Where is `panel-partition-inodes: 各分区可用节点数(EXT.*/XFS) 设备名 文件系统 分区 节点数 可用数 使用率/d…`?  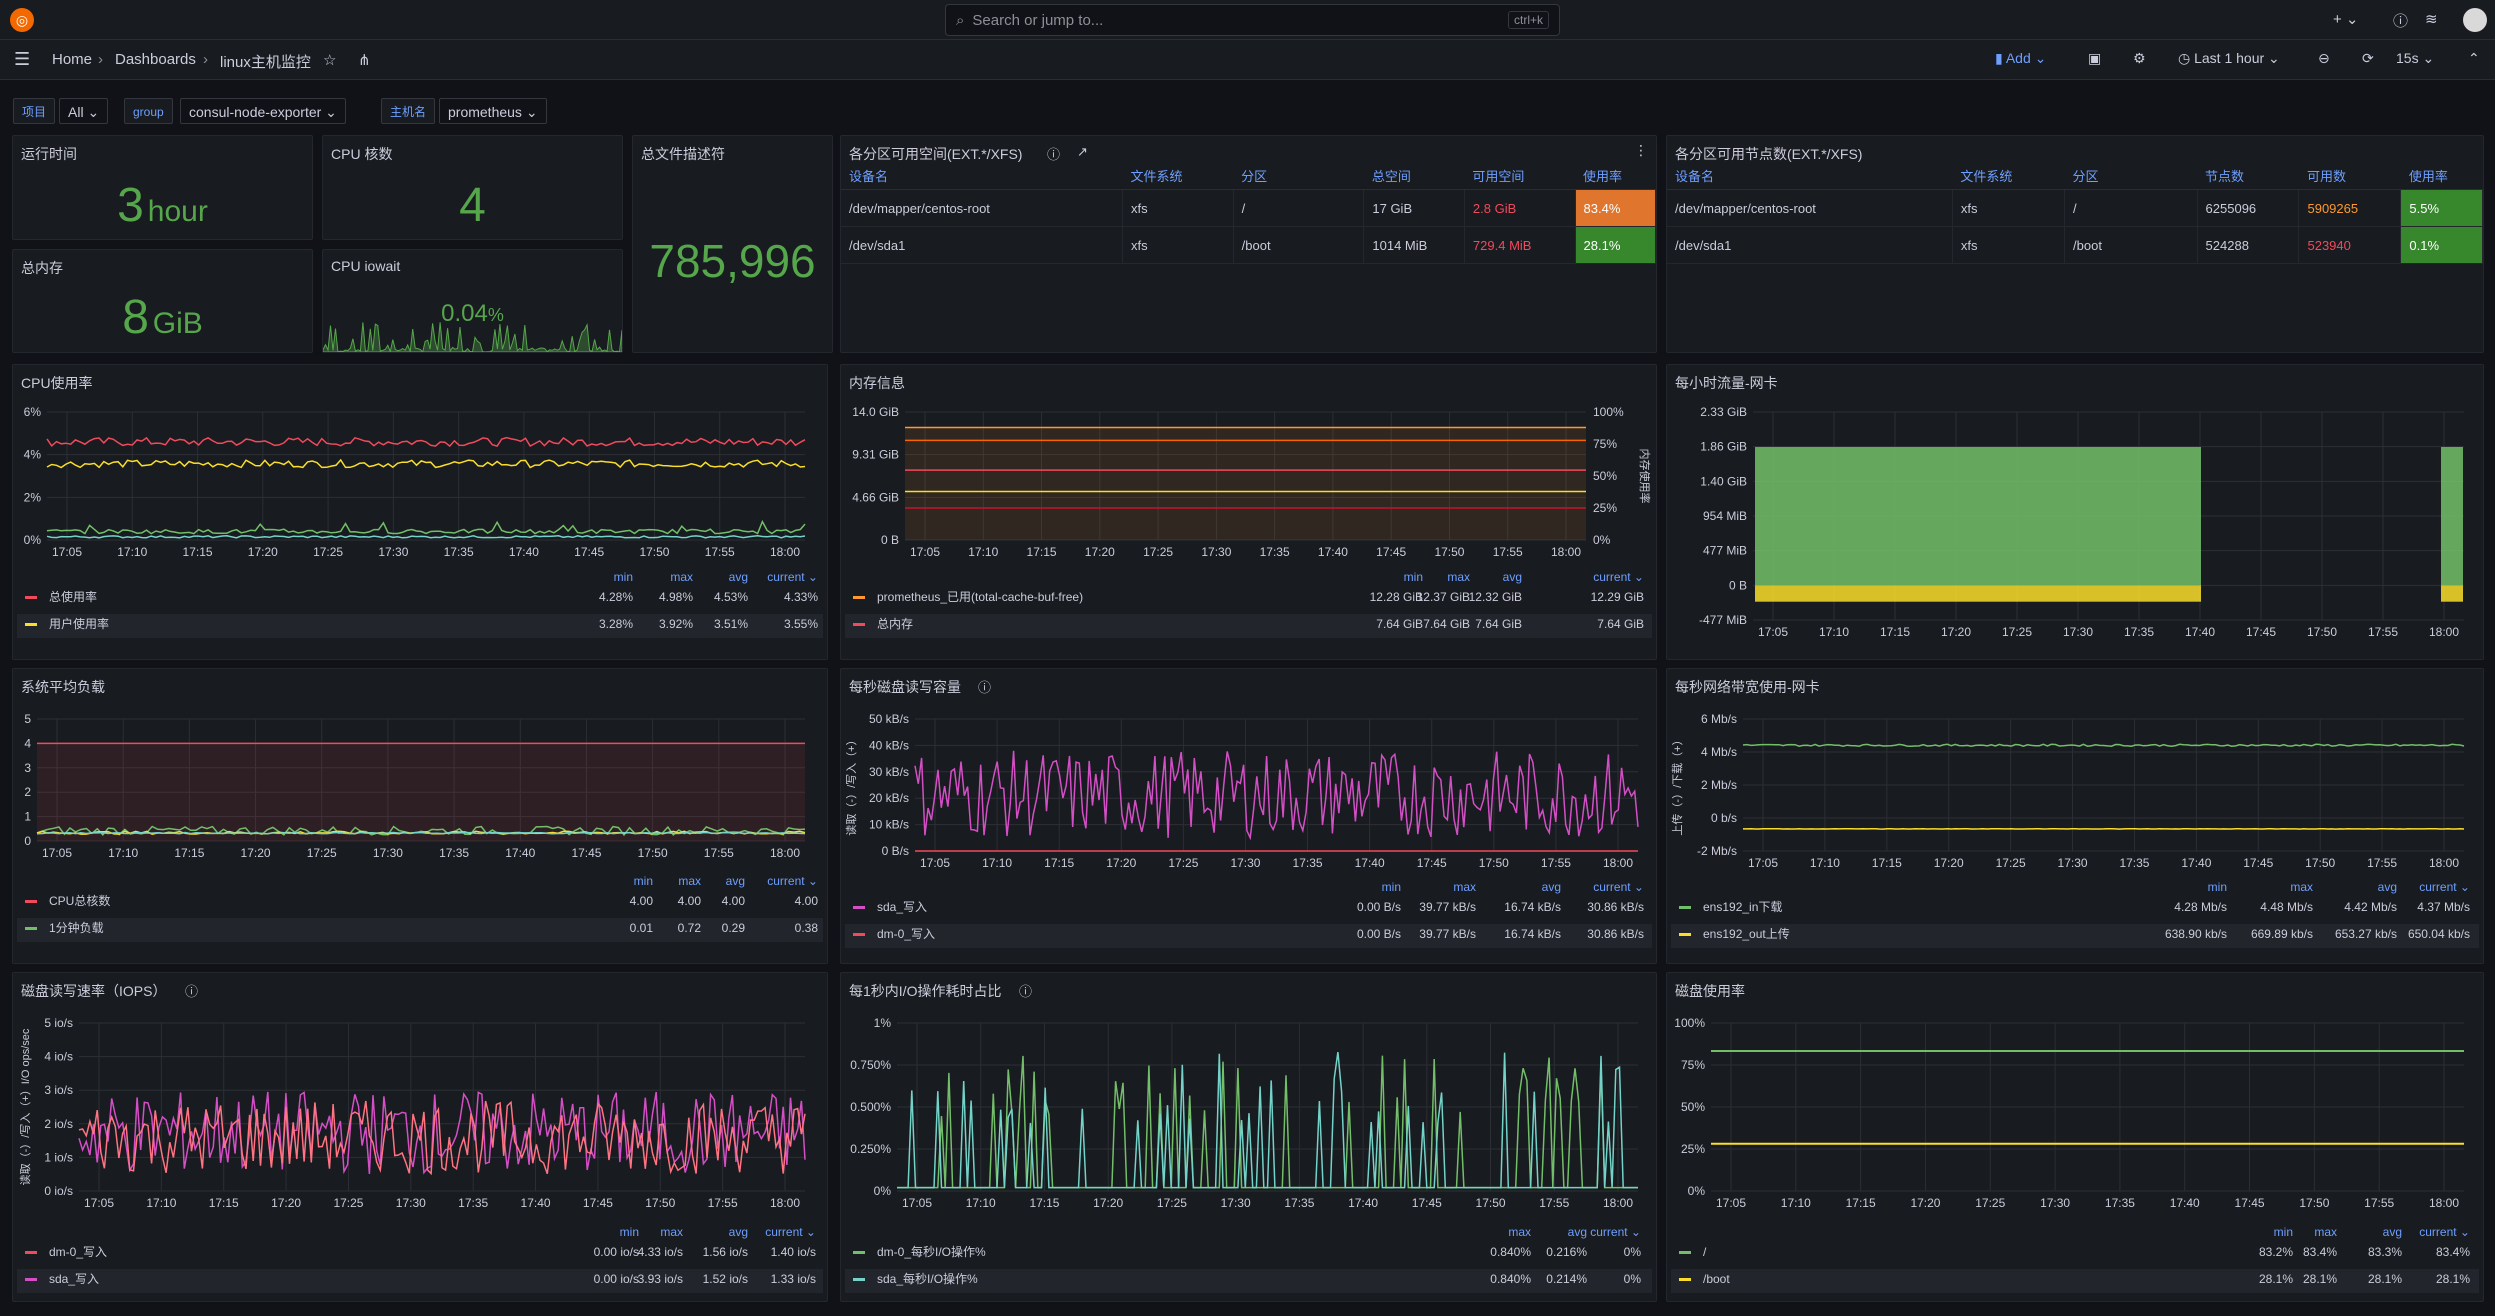 panel-partition-inodes: 各分区可用节点数(EXT.*/XFS) 设备名 文件系统 分区 节点数 可用数 使用率/d… is located at coordinates (2075, 244).